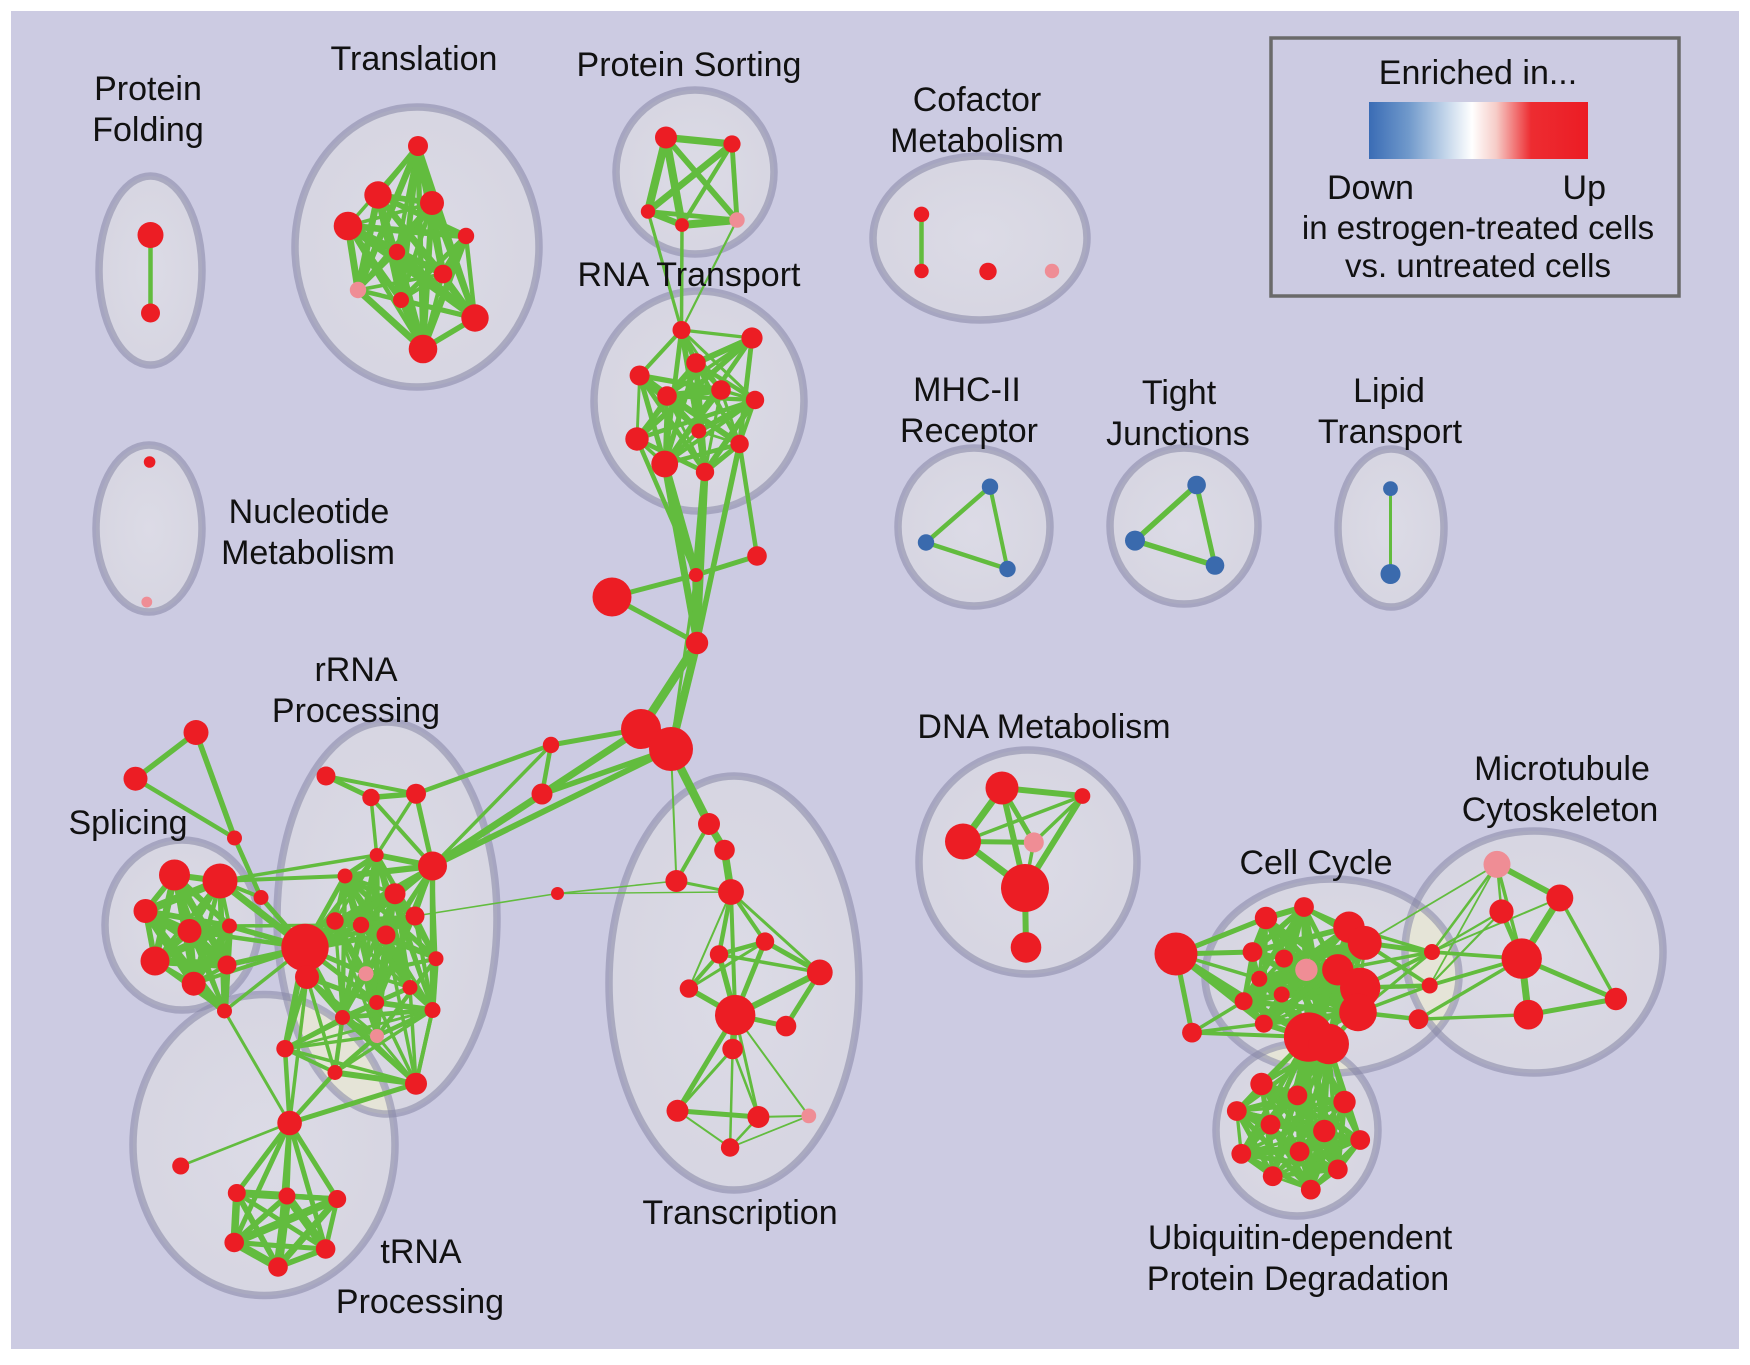 The height and width of the screenshot is (1365, 1750). What do you see at coordinates (421, 1252) in the screenshot?
I see `svg-text: tRNA` at bounding box center [421, 1252].